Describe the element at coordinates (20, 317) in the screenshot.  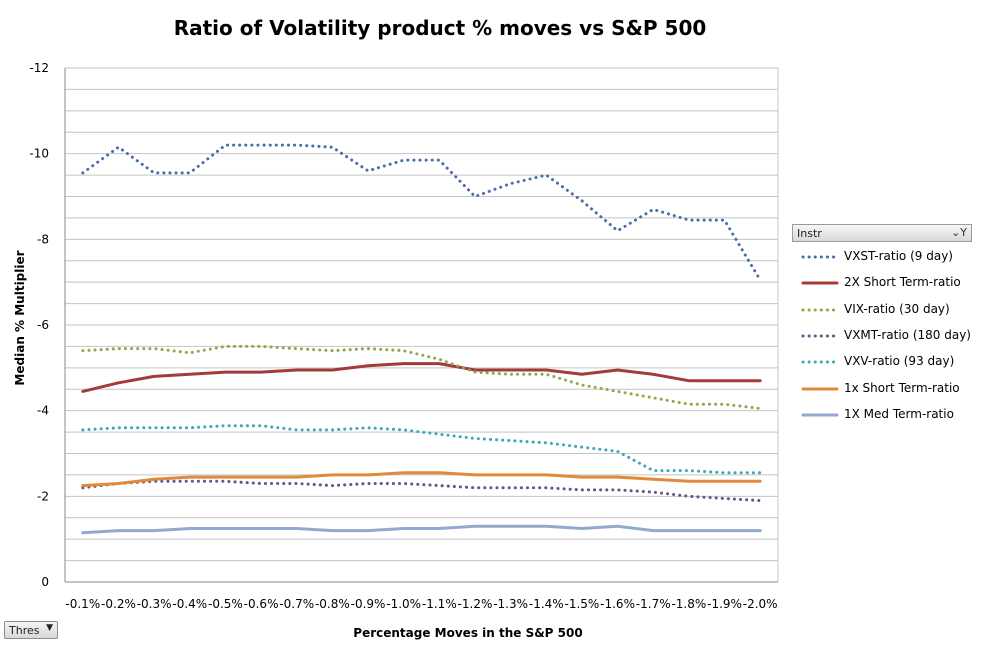
I see `y-axis-title: Median % Multiplier` at that location.